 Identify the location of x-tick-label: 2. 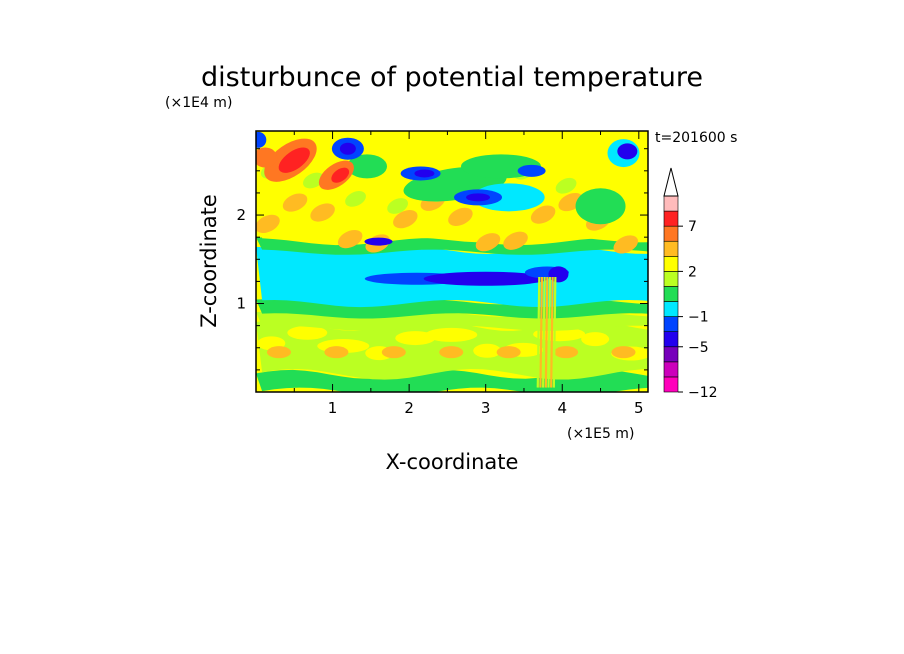
(409, 408).